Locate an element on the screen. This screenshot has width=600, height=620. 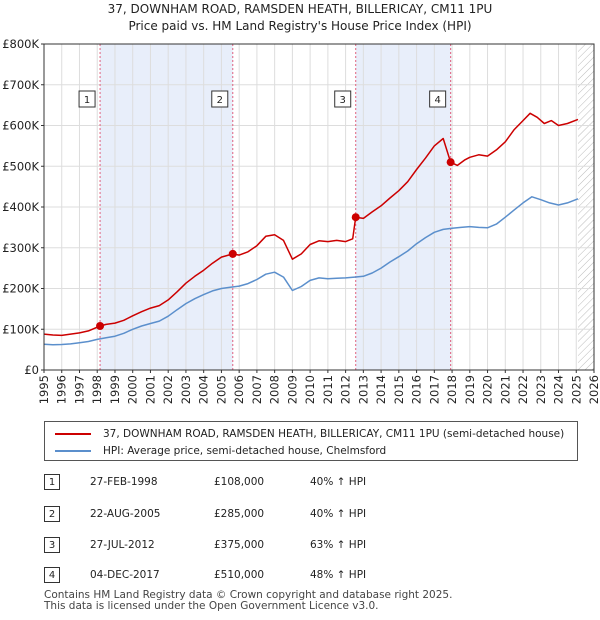
x-tick-label: 1998 is located at coordinates (97, 389).